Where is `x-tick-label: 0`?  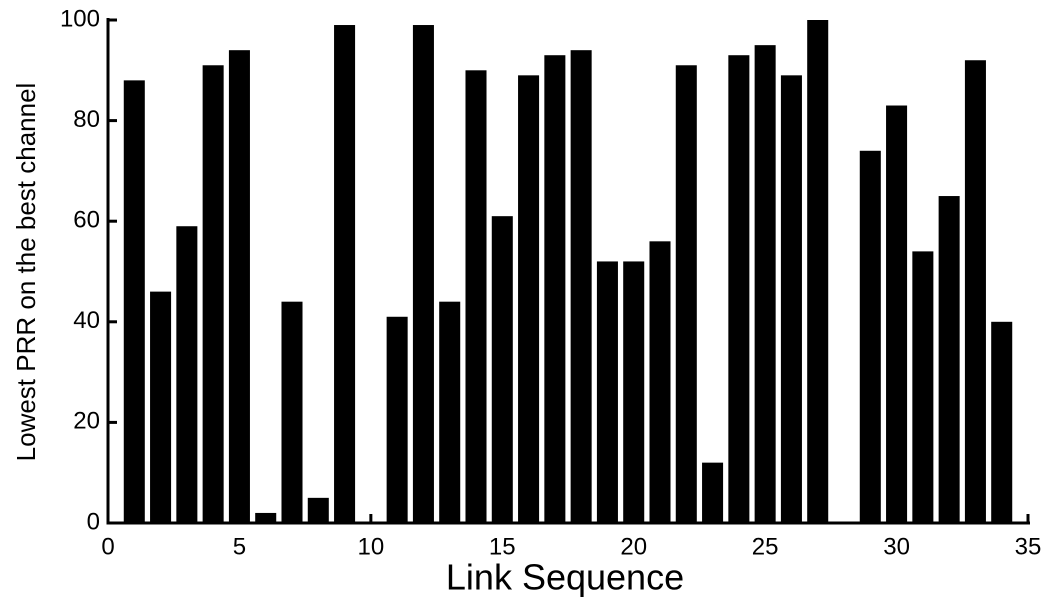
x-tick-label: 0 is located at coordinates (107, 546).